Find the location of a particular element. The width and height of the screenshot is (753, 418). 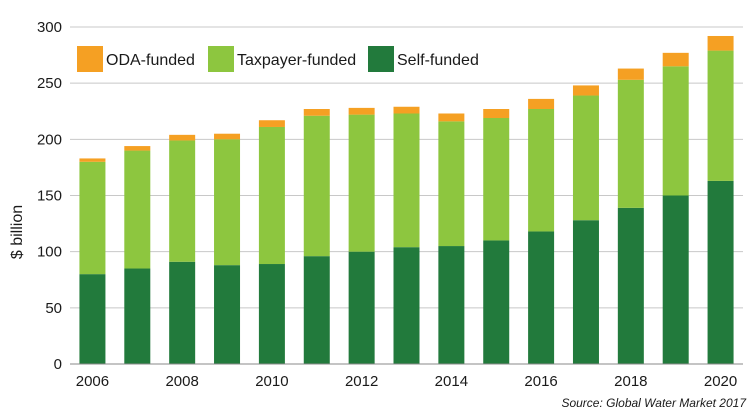

y-tick-label: 200 is located at coordinates (49, 139).